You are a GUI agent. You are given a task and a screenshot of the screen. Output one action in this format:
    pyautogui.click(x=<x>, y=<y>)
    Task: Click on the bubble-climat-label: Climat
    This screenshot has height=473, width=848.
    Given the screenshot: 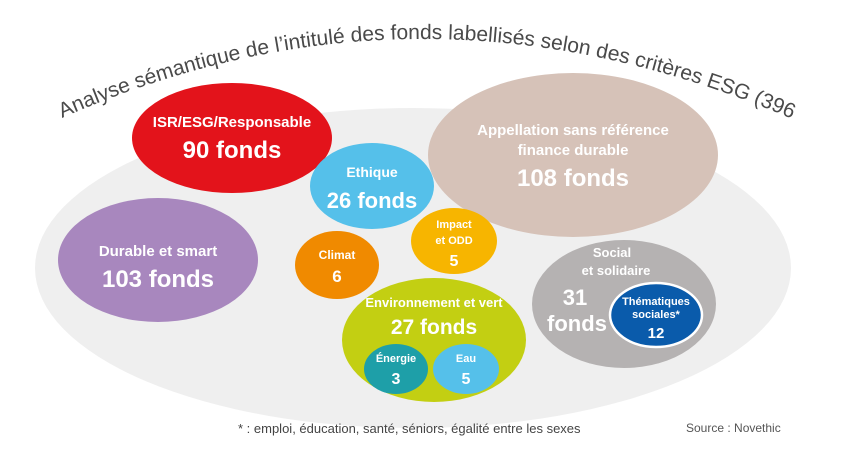 What is the action you would take?
    pyautogui.click(x=337, y=255)
    